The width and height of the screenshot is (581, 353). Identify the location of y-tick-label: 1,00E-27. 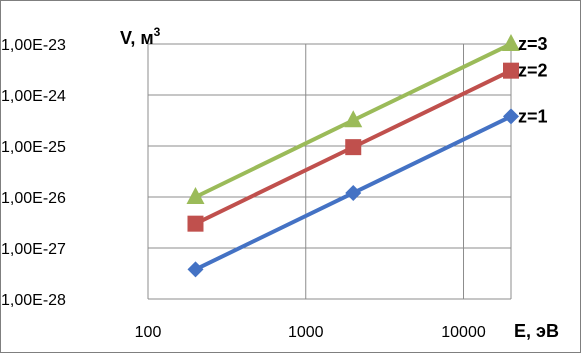
(33, 249).